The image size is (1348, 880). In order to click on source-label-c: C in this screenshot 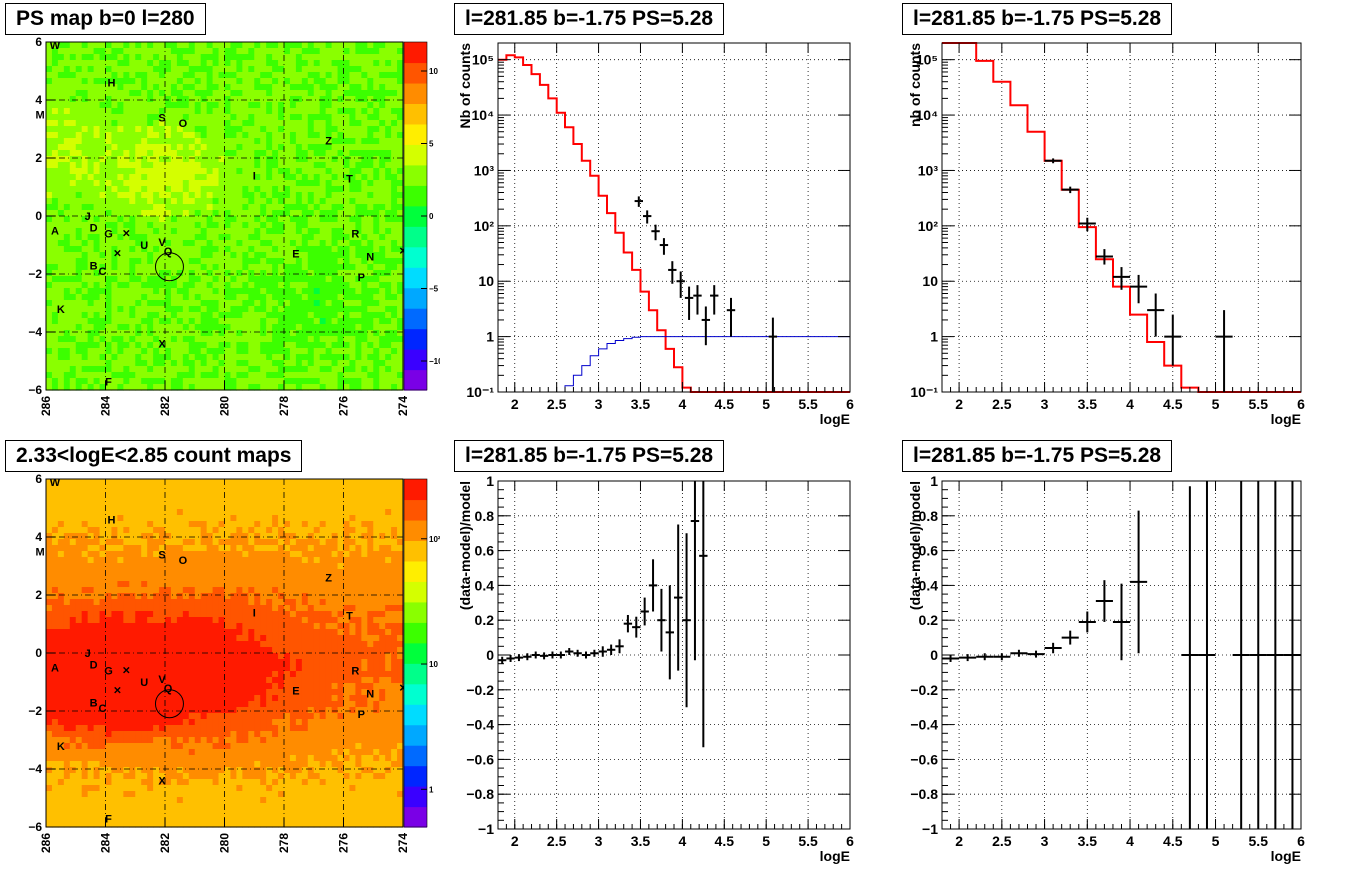, I will do `click(103, 272)`.